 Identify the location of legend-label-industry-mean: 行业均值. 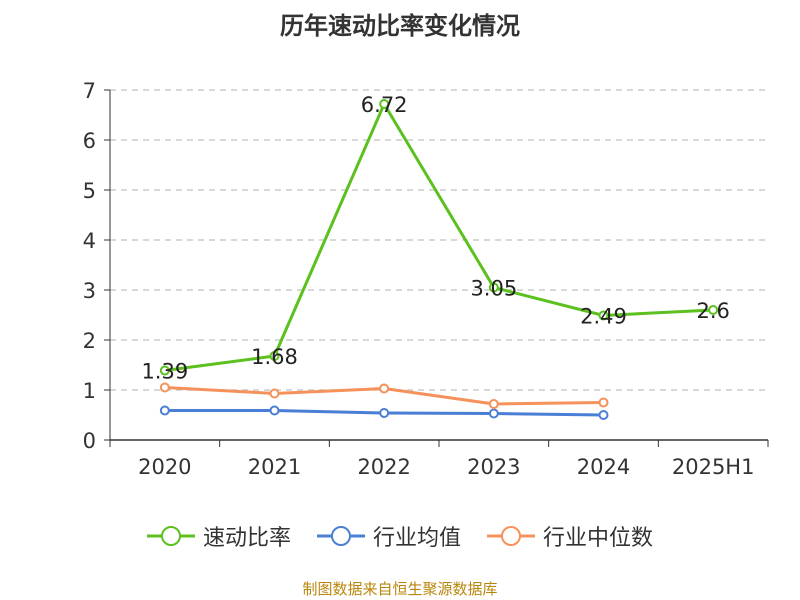
(416, 538).